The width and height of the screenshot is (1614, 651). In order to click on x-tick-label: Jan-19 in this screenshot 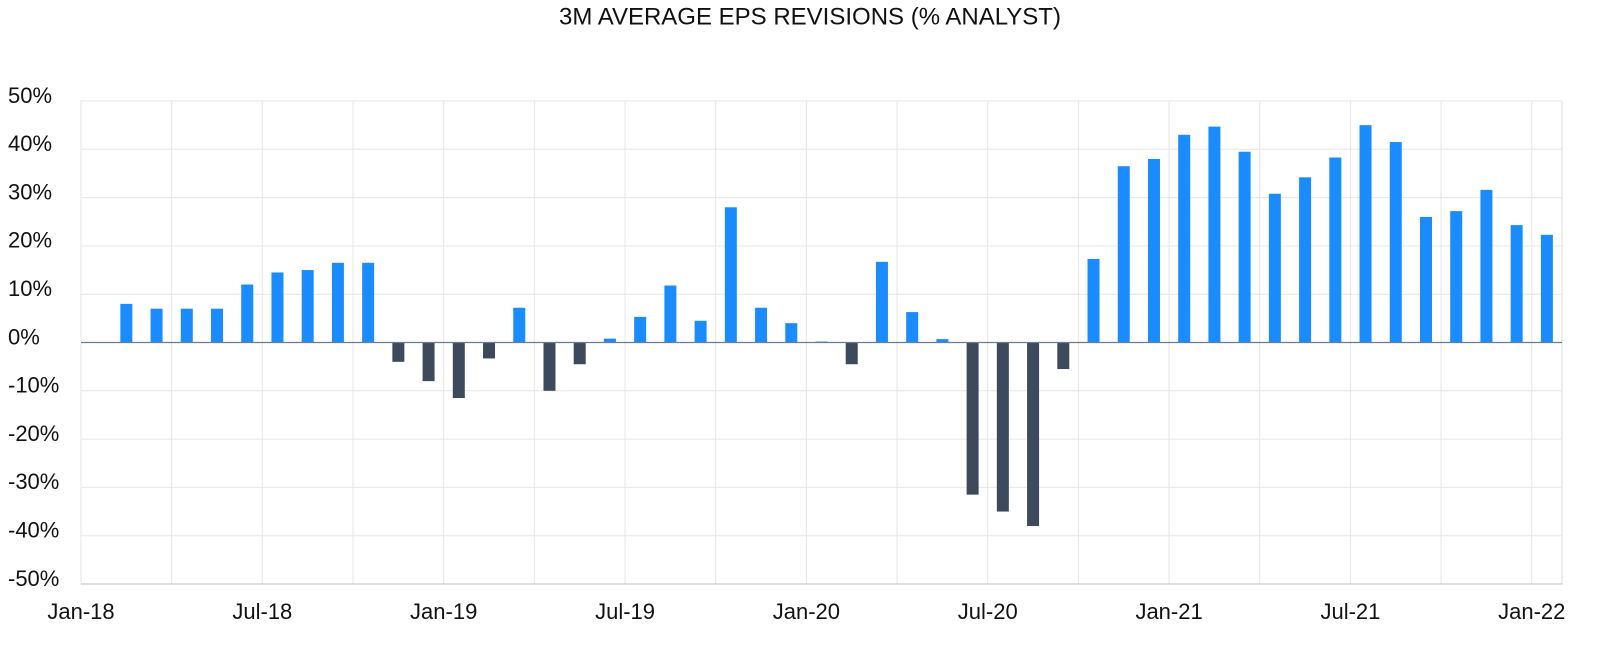, I will do `click(443, 611)`.